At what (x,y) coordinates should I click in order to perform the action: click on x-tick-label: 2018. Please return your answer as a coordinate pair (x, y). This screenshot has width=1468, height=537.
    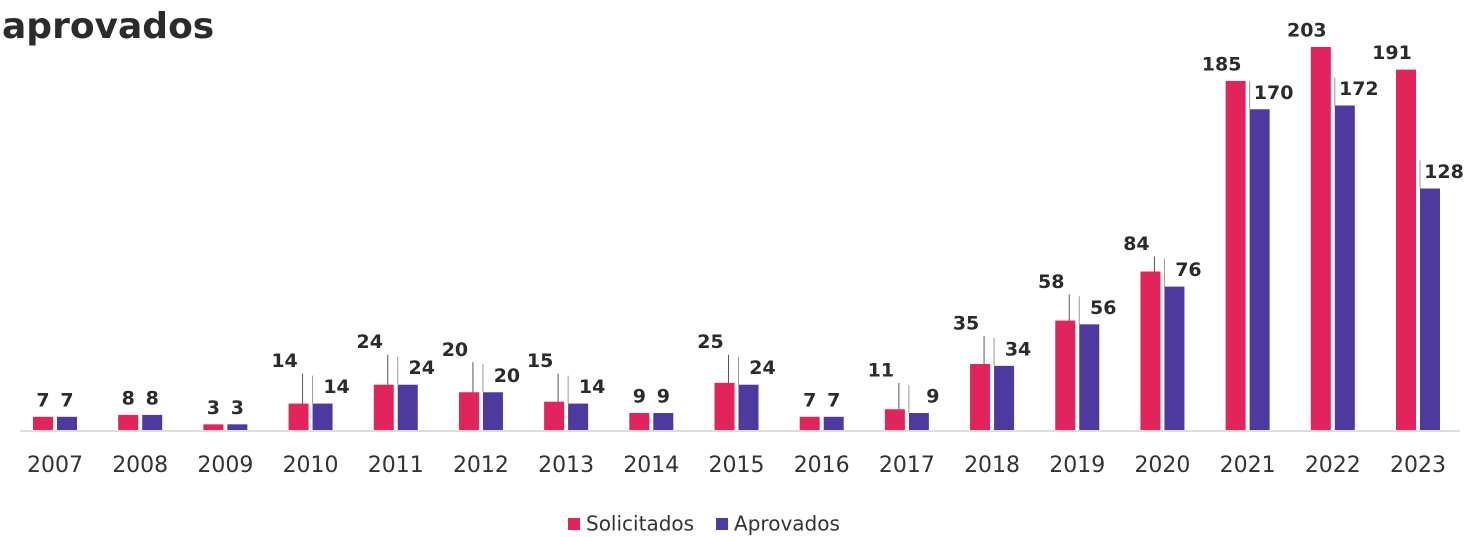
    Looking at the image, I should click on (992, 465).